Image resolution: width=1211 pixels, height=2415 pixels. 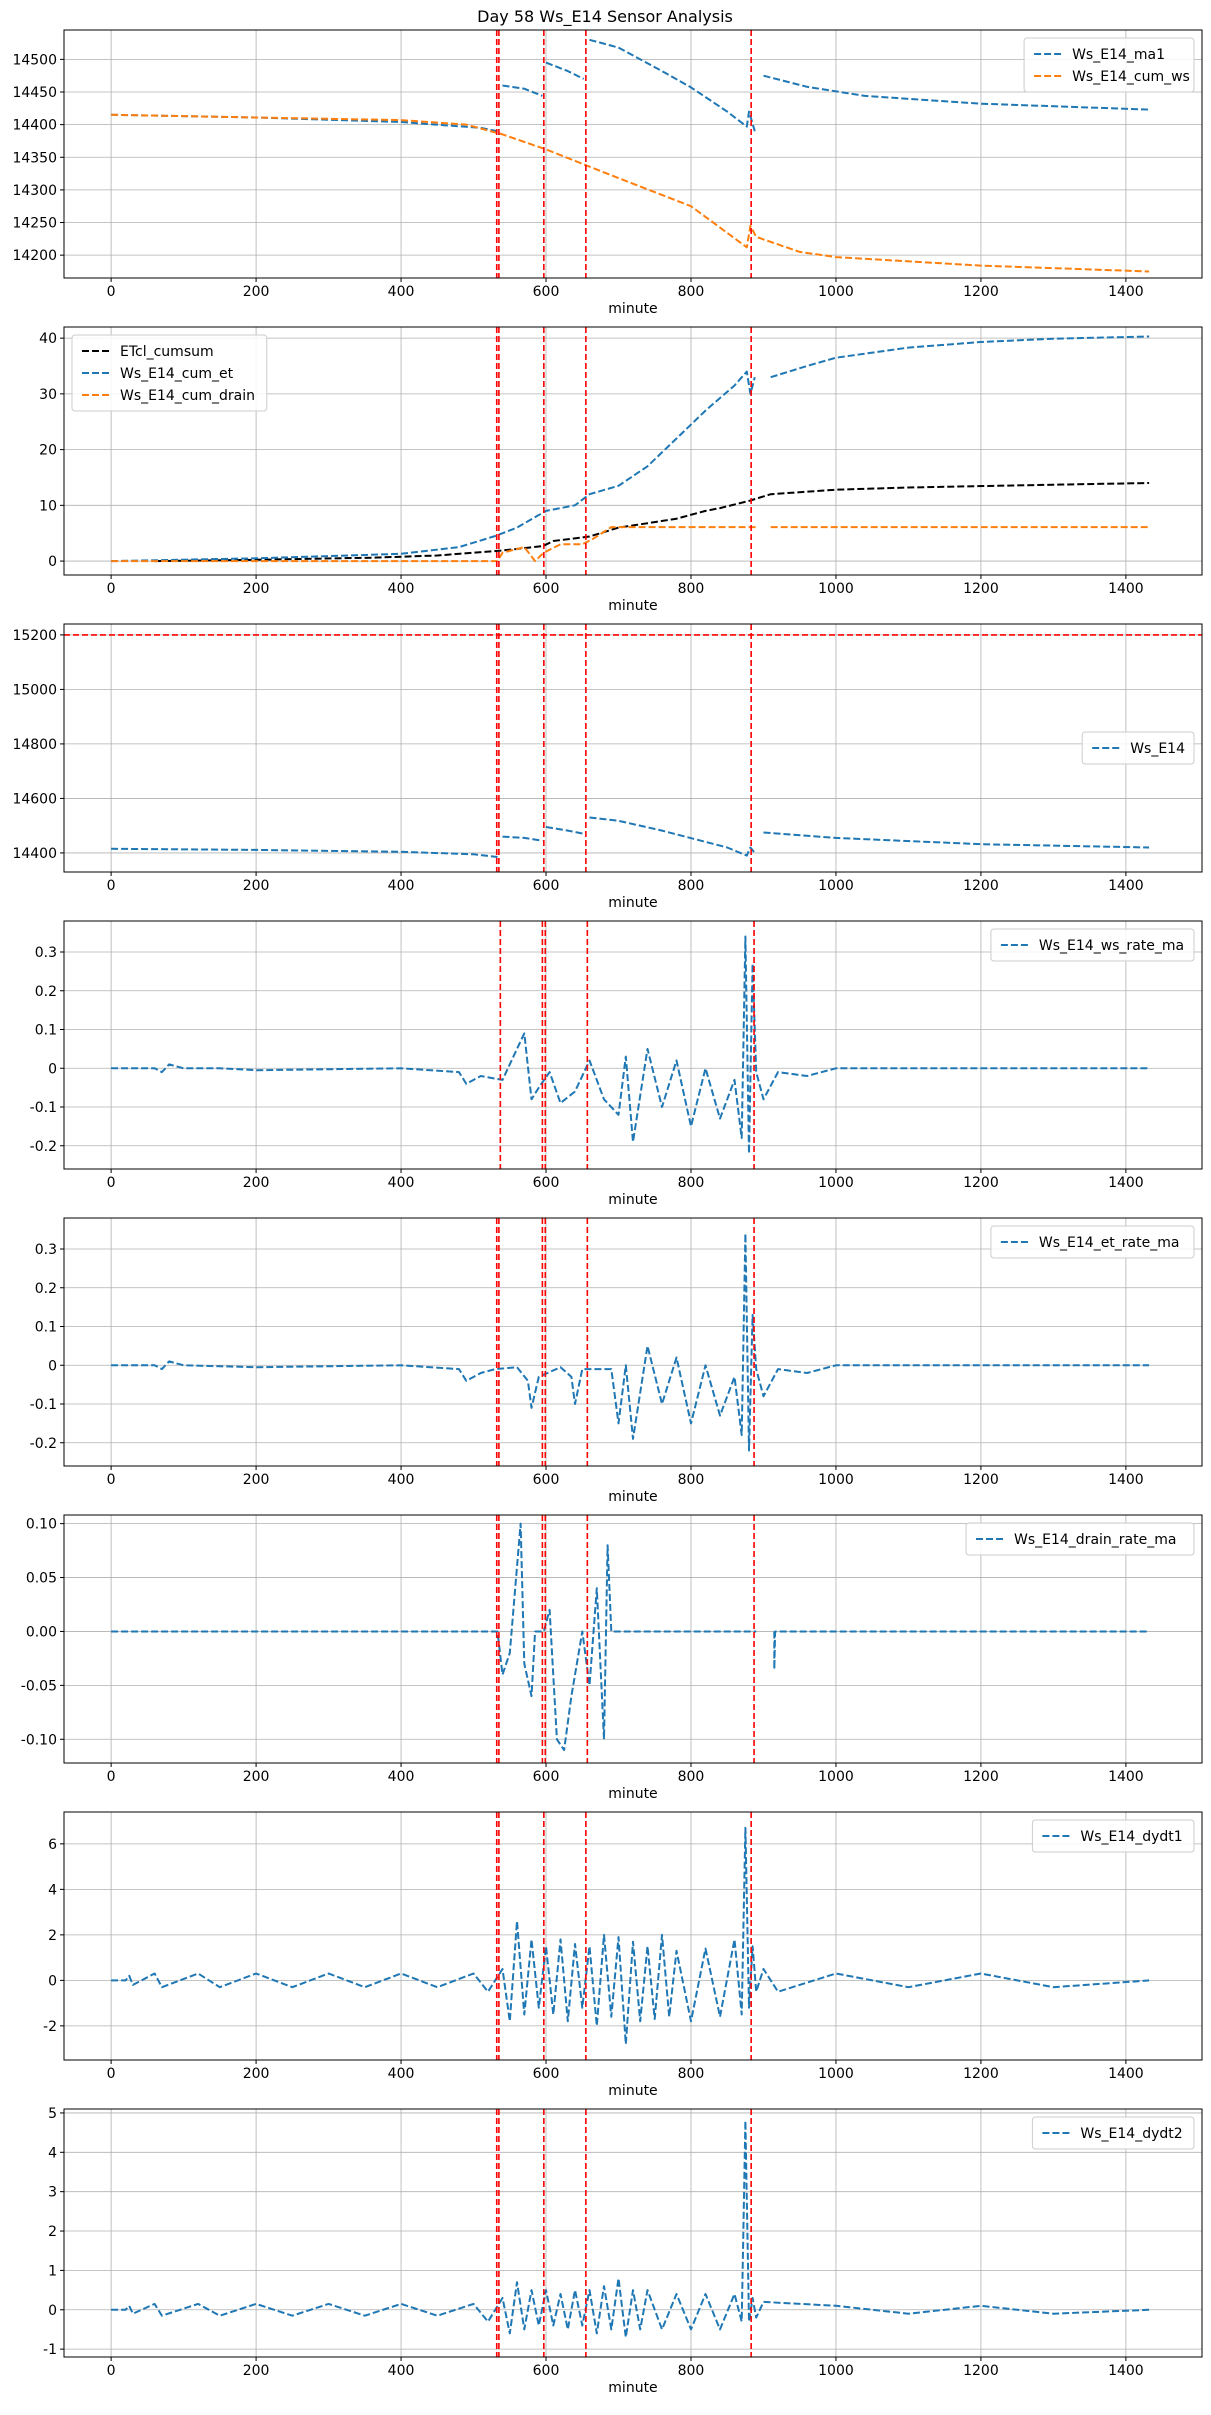 I want to click on y-tick-label: 14400, so click(x=34, y=854).